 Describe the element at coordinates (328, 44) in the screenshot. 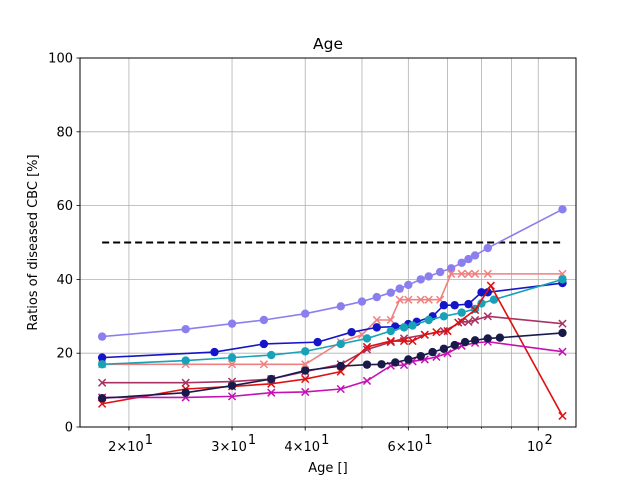

I see `chart-title: Age` at that location.